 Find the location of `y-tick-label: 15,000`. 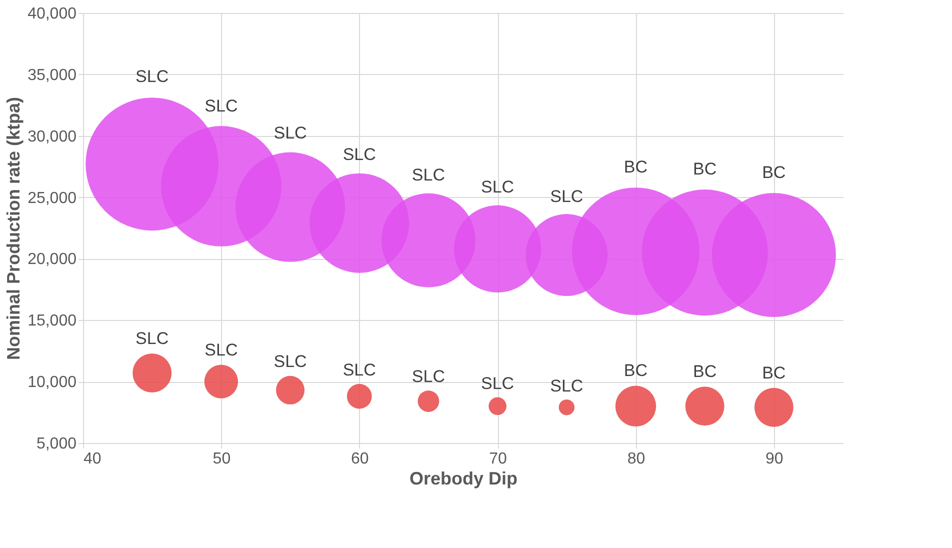

y-tick-label: 15,000 is located at coordinates (52, 321).